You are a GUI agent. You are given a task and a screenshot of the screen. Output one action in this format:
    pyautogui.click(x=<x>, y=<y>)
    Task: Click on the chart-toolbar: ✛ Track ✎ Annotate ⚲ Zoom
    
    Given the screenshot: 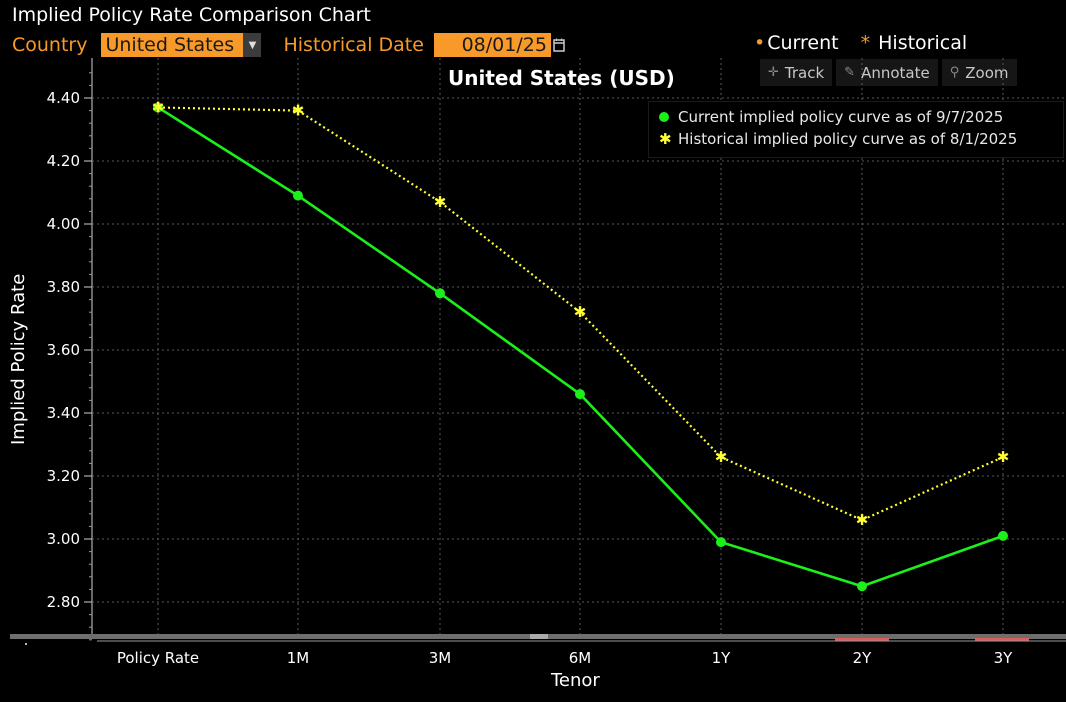 What is the action you would take?
    pyautogui.click(x=888, y=72)
    